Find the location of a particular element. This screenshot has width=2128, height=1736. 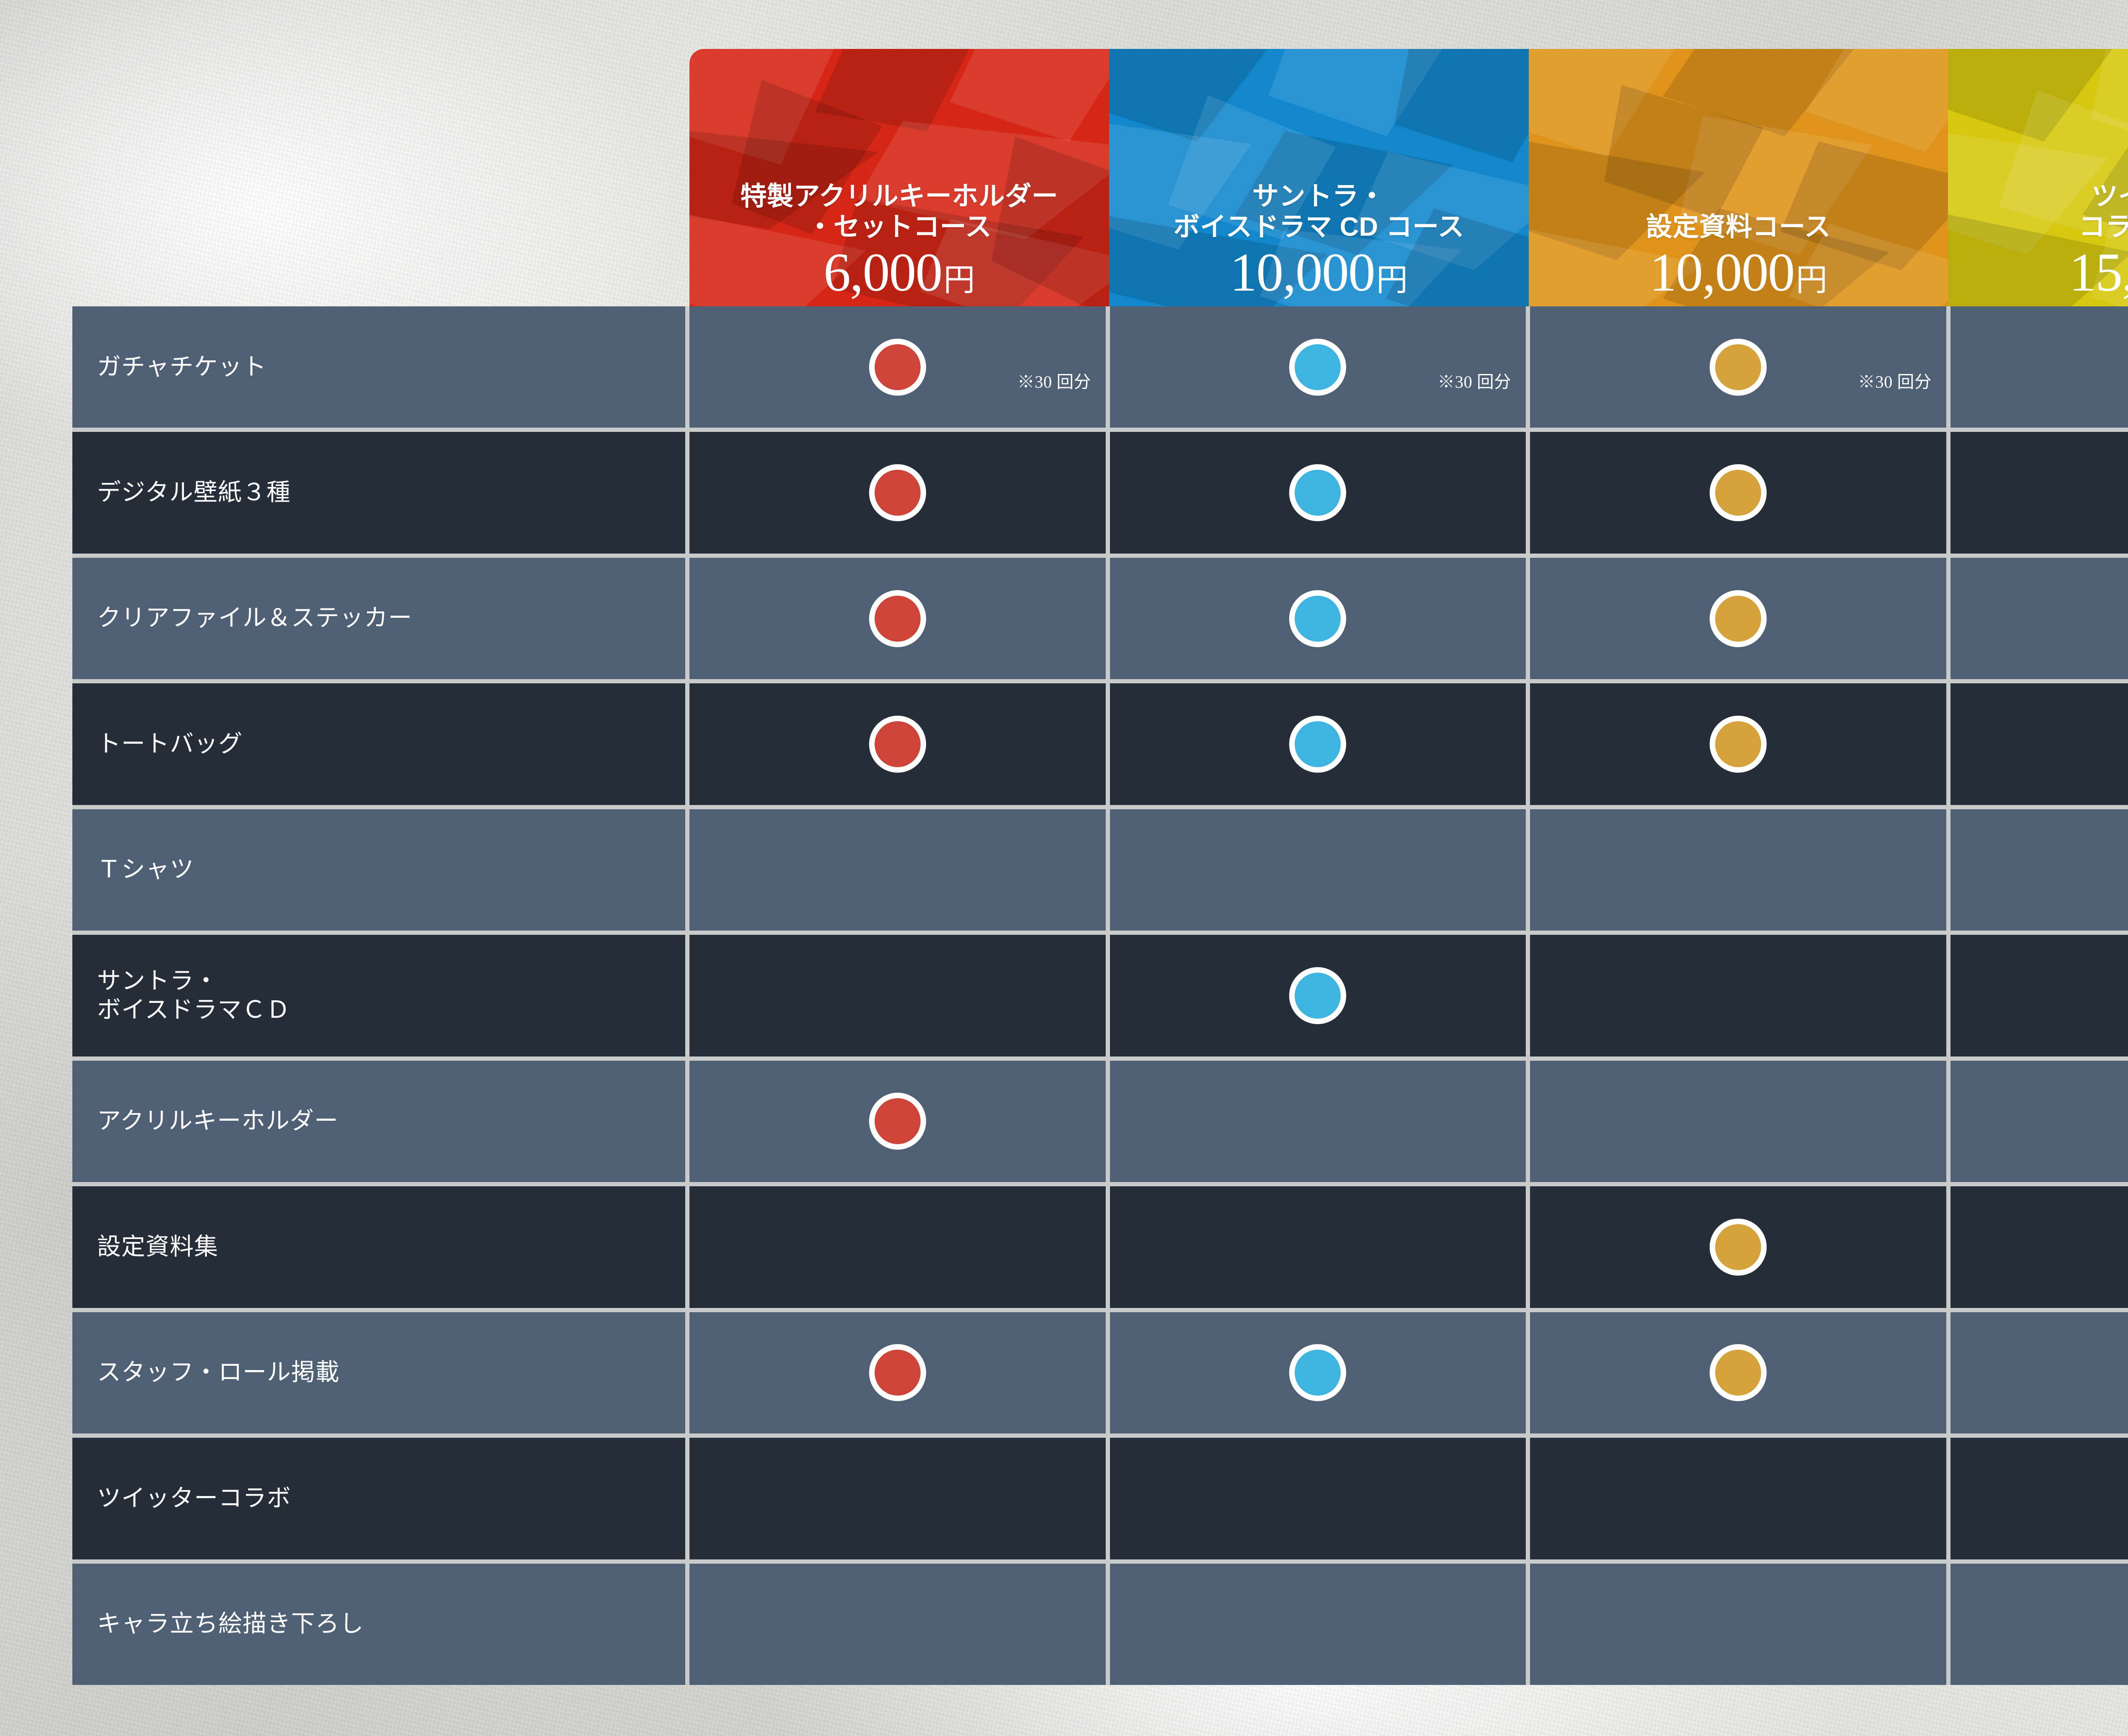

cell-acrylic-keyholder-twitter-collab is located at coordinates (2039, 1121).